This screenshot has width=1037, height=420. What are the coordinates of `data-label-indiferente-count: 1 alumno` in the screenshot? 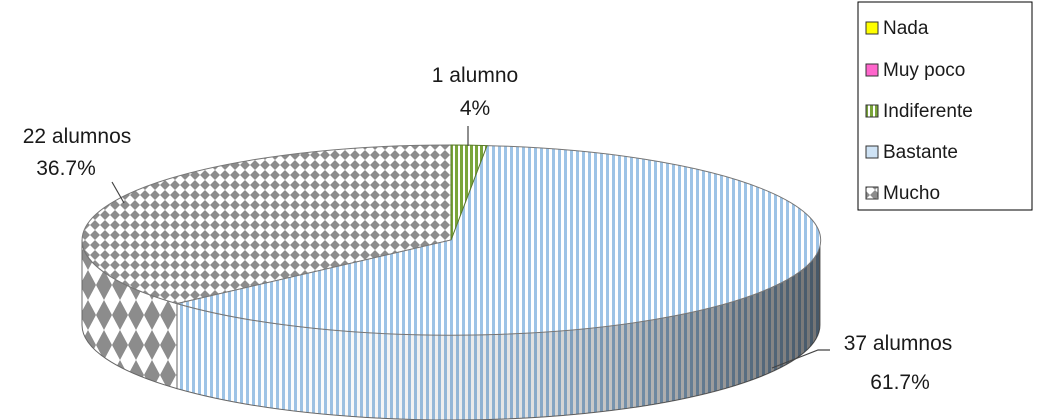 It's located at (475, 75).